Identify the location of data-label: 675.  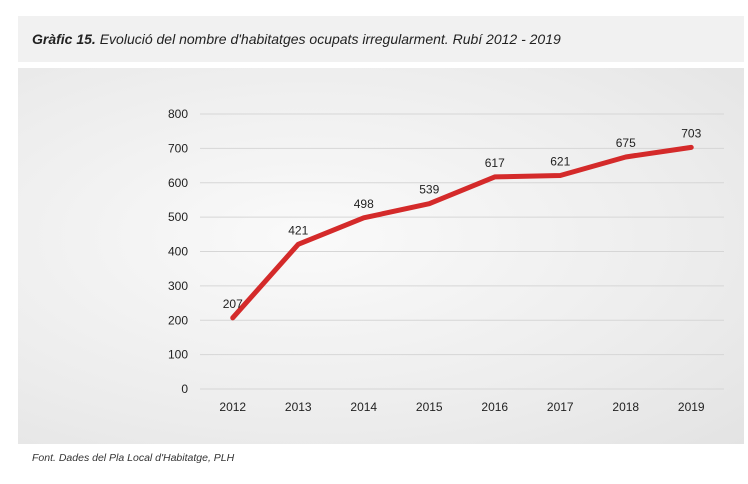
(626, 143).